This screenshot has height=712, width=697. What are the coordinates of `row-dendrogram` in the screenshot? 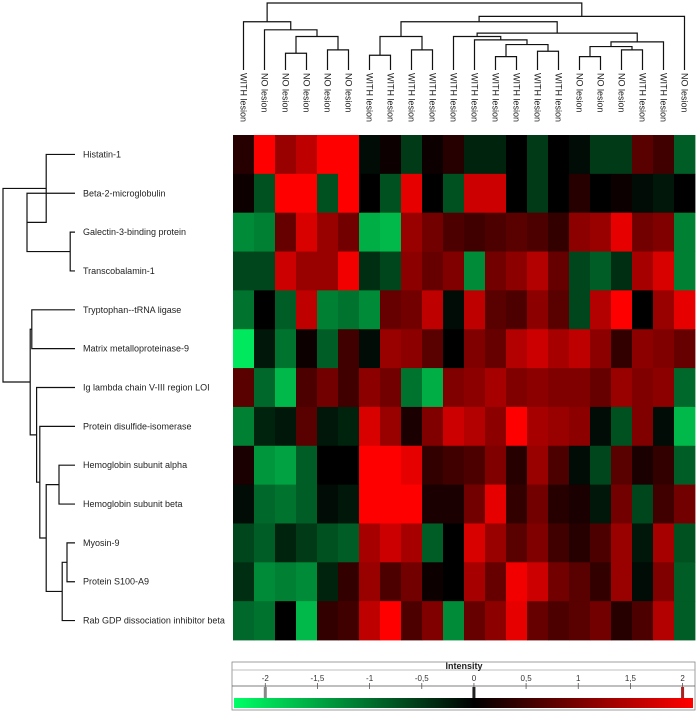 It's located at (38, 387).